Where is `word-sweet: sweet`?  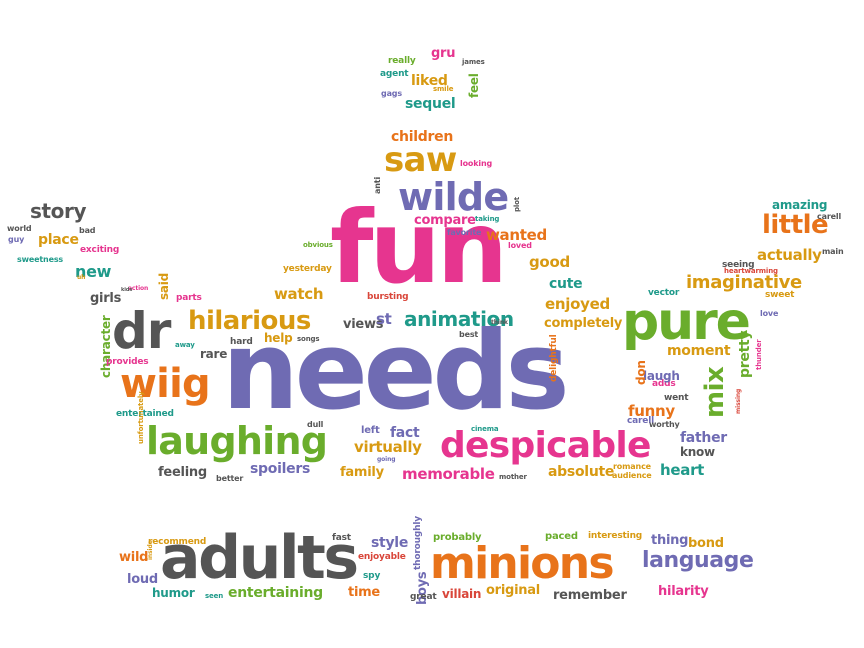
word-sweet: sweet is located at coordinates (780, 295).